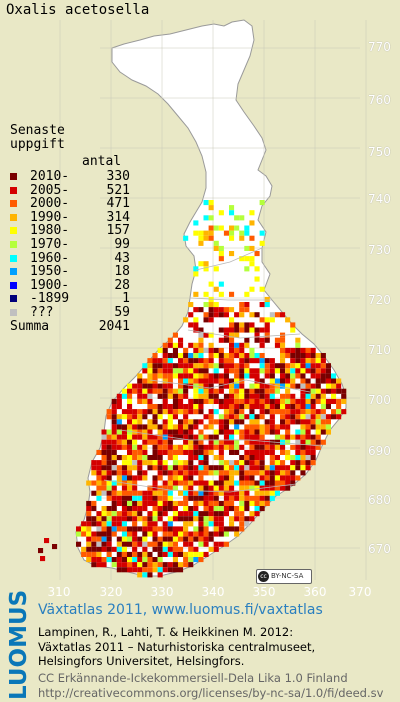 The width and height of the screenshot is (400, 702). Describe the element at coordinates (19, 644) in the screenshot. I see `luomus-logo: LUOMUS` at that location.